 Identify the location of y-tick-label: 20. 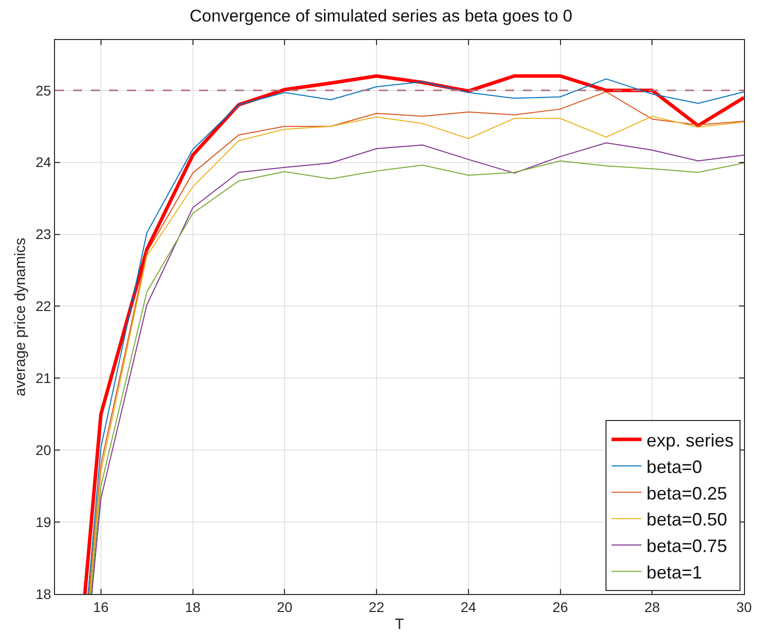
(44, 450).